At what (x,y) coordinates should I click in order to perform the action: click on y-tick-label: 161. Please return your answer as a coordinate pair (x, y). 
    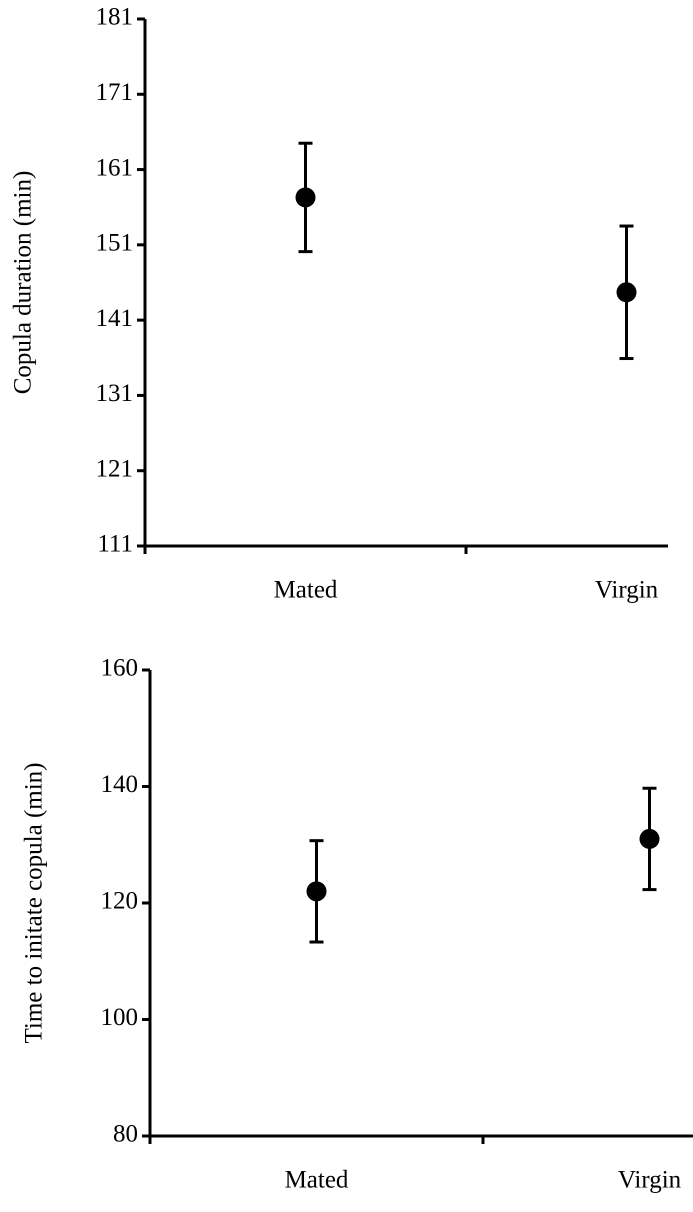
    Looking at the image, I should click on (115, 167).